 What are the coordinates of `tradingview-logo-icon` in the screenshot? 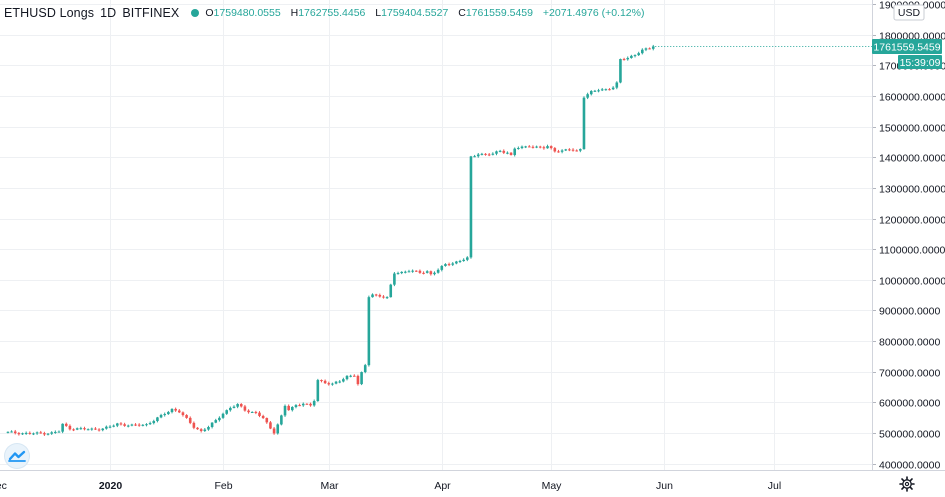 It's located at (17, 456).